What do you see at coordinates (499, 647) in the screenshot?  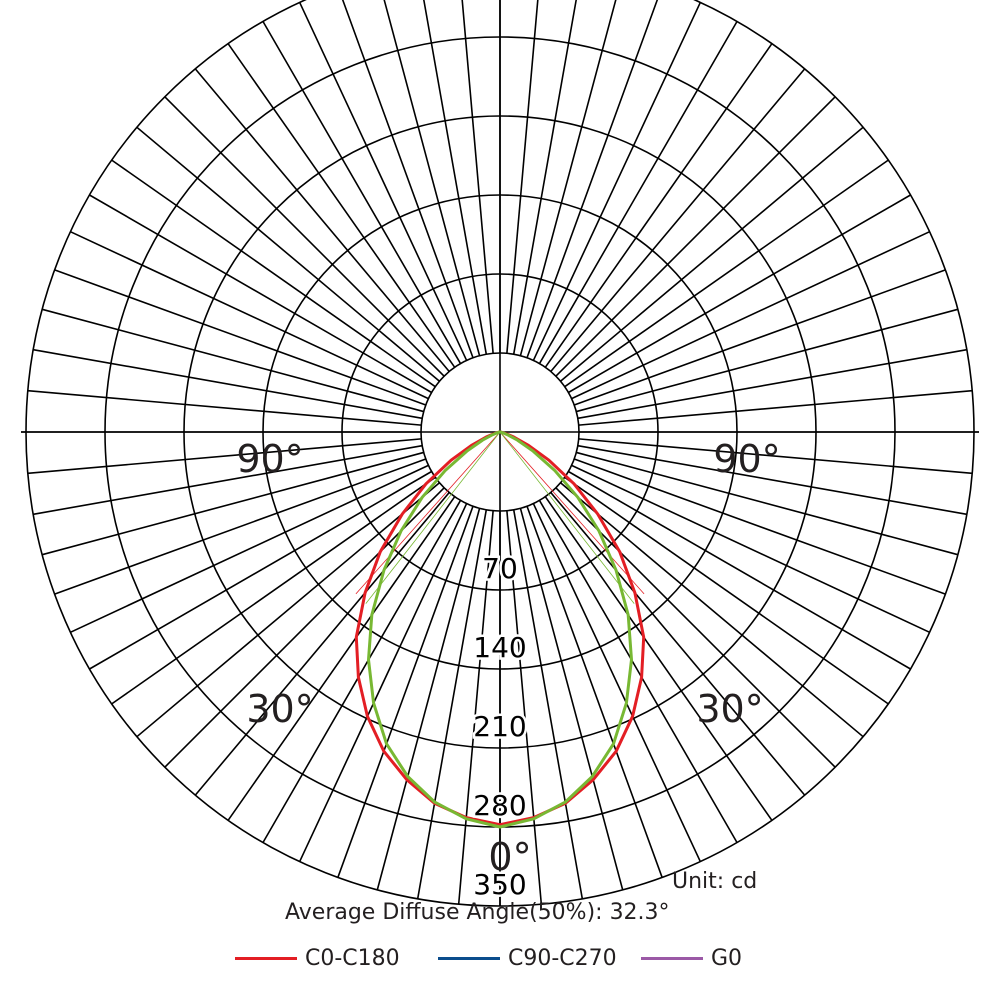 I see `radial-tick-label: 140` at bounding box center [499, 647].